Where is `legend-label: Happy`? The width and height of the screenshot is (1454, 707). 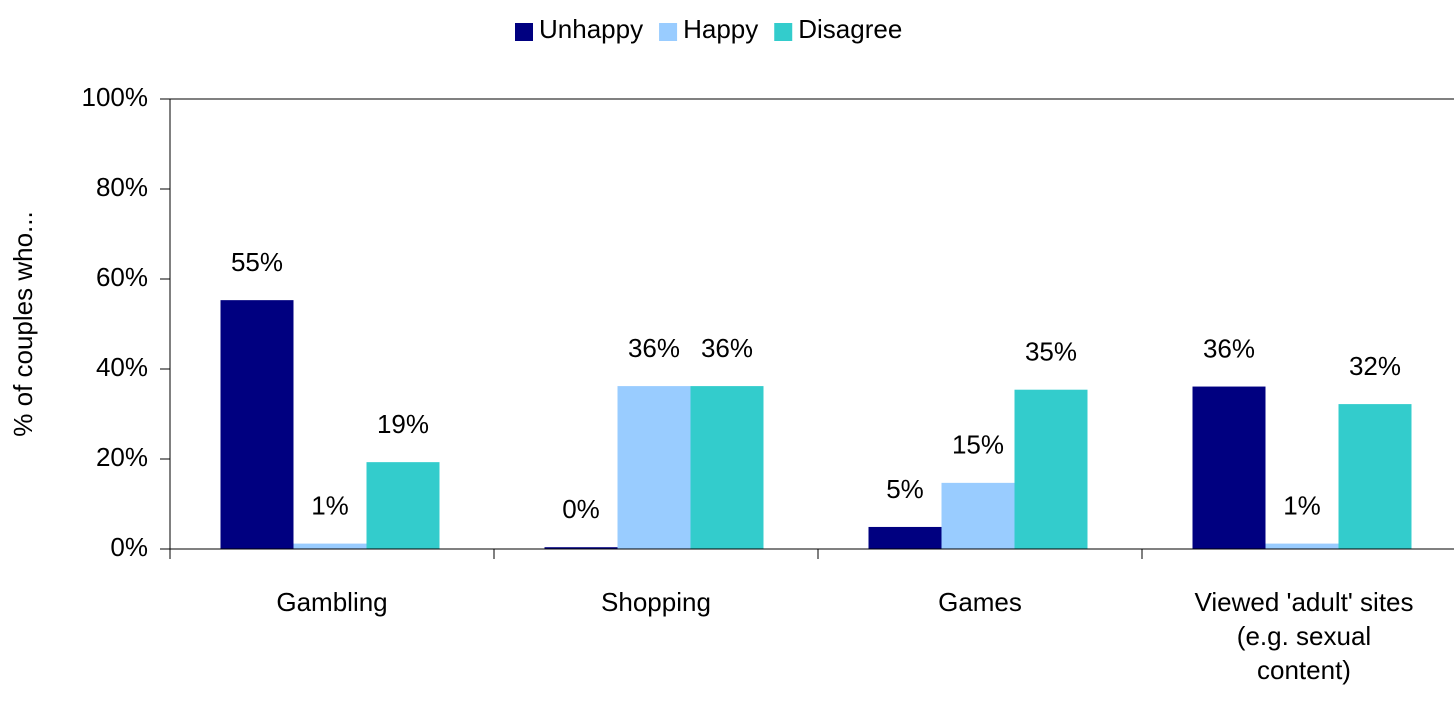 legend-label: Happy is located at coordinates (720, 29).